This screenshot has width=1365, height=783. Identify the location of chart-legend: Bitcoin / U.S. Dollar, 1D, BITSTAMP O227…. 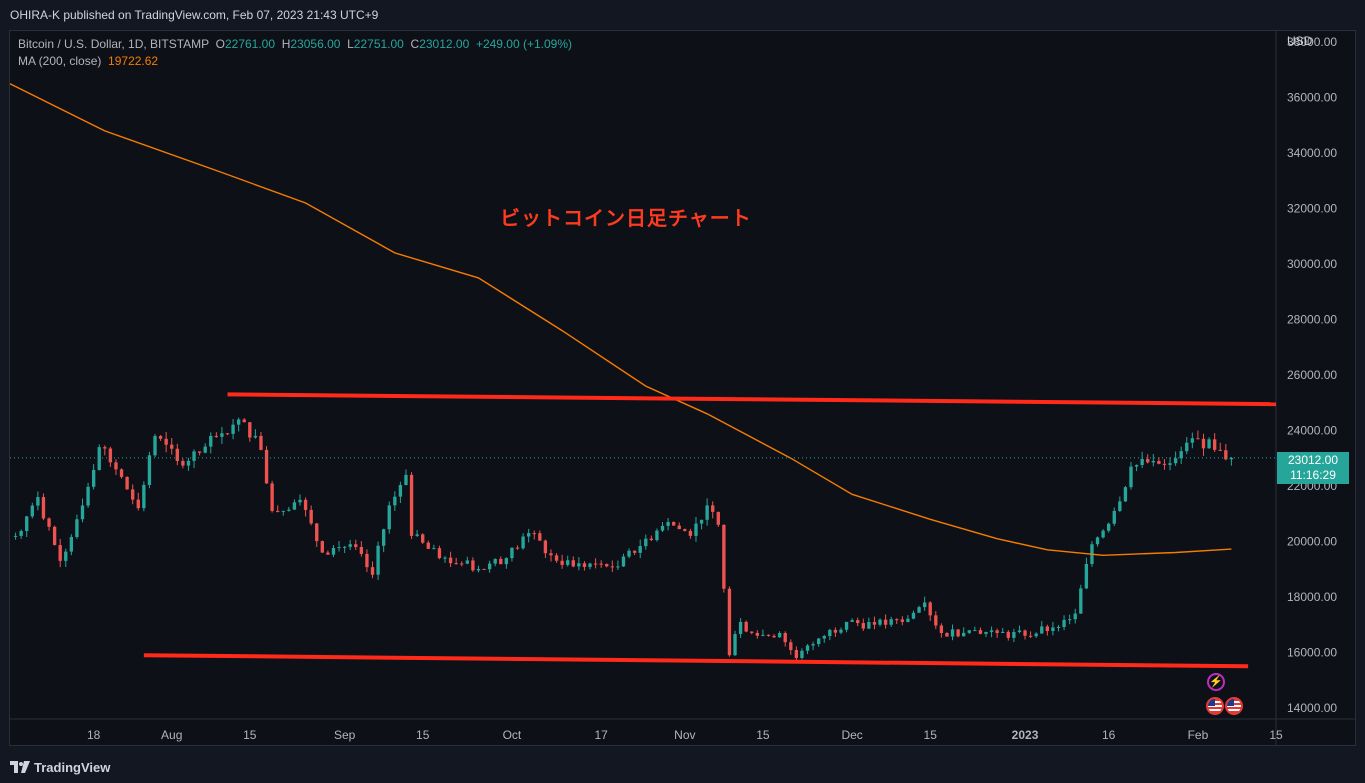
(295, 53).